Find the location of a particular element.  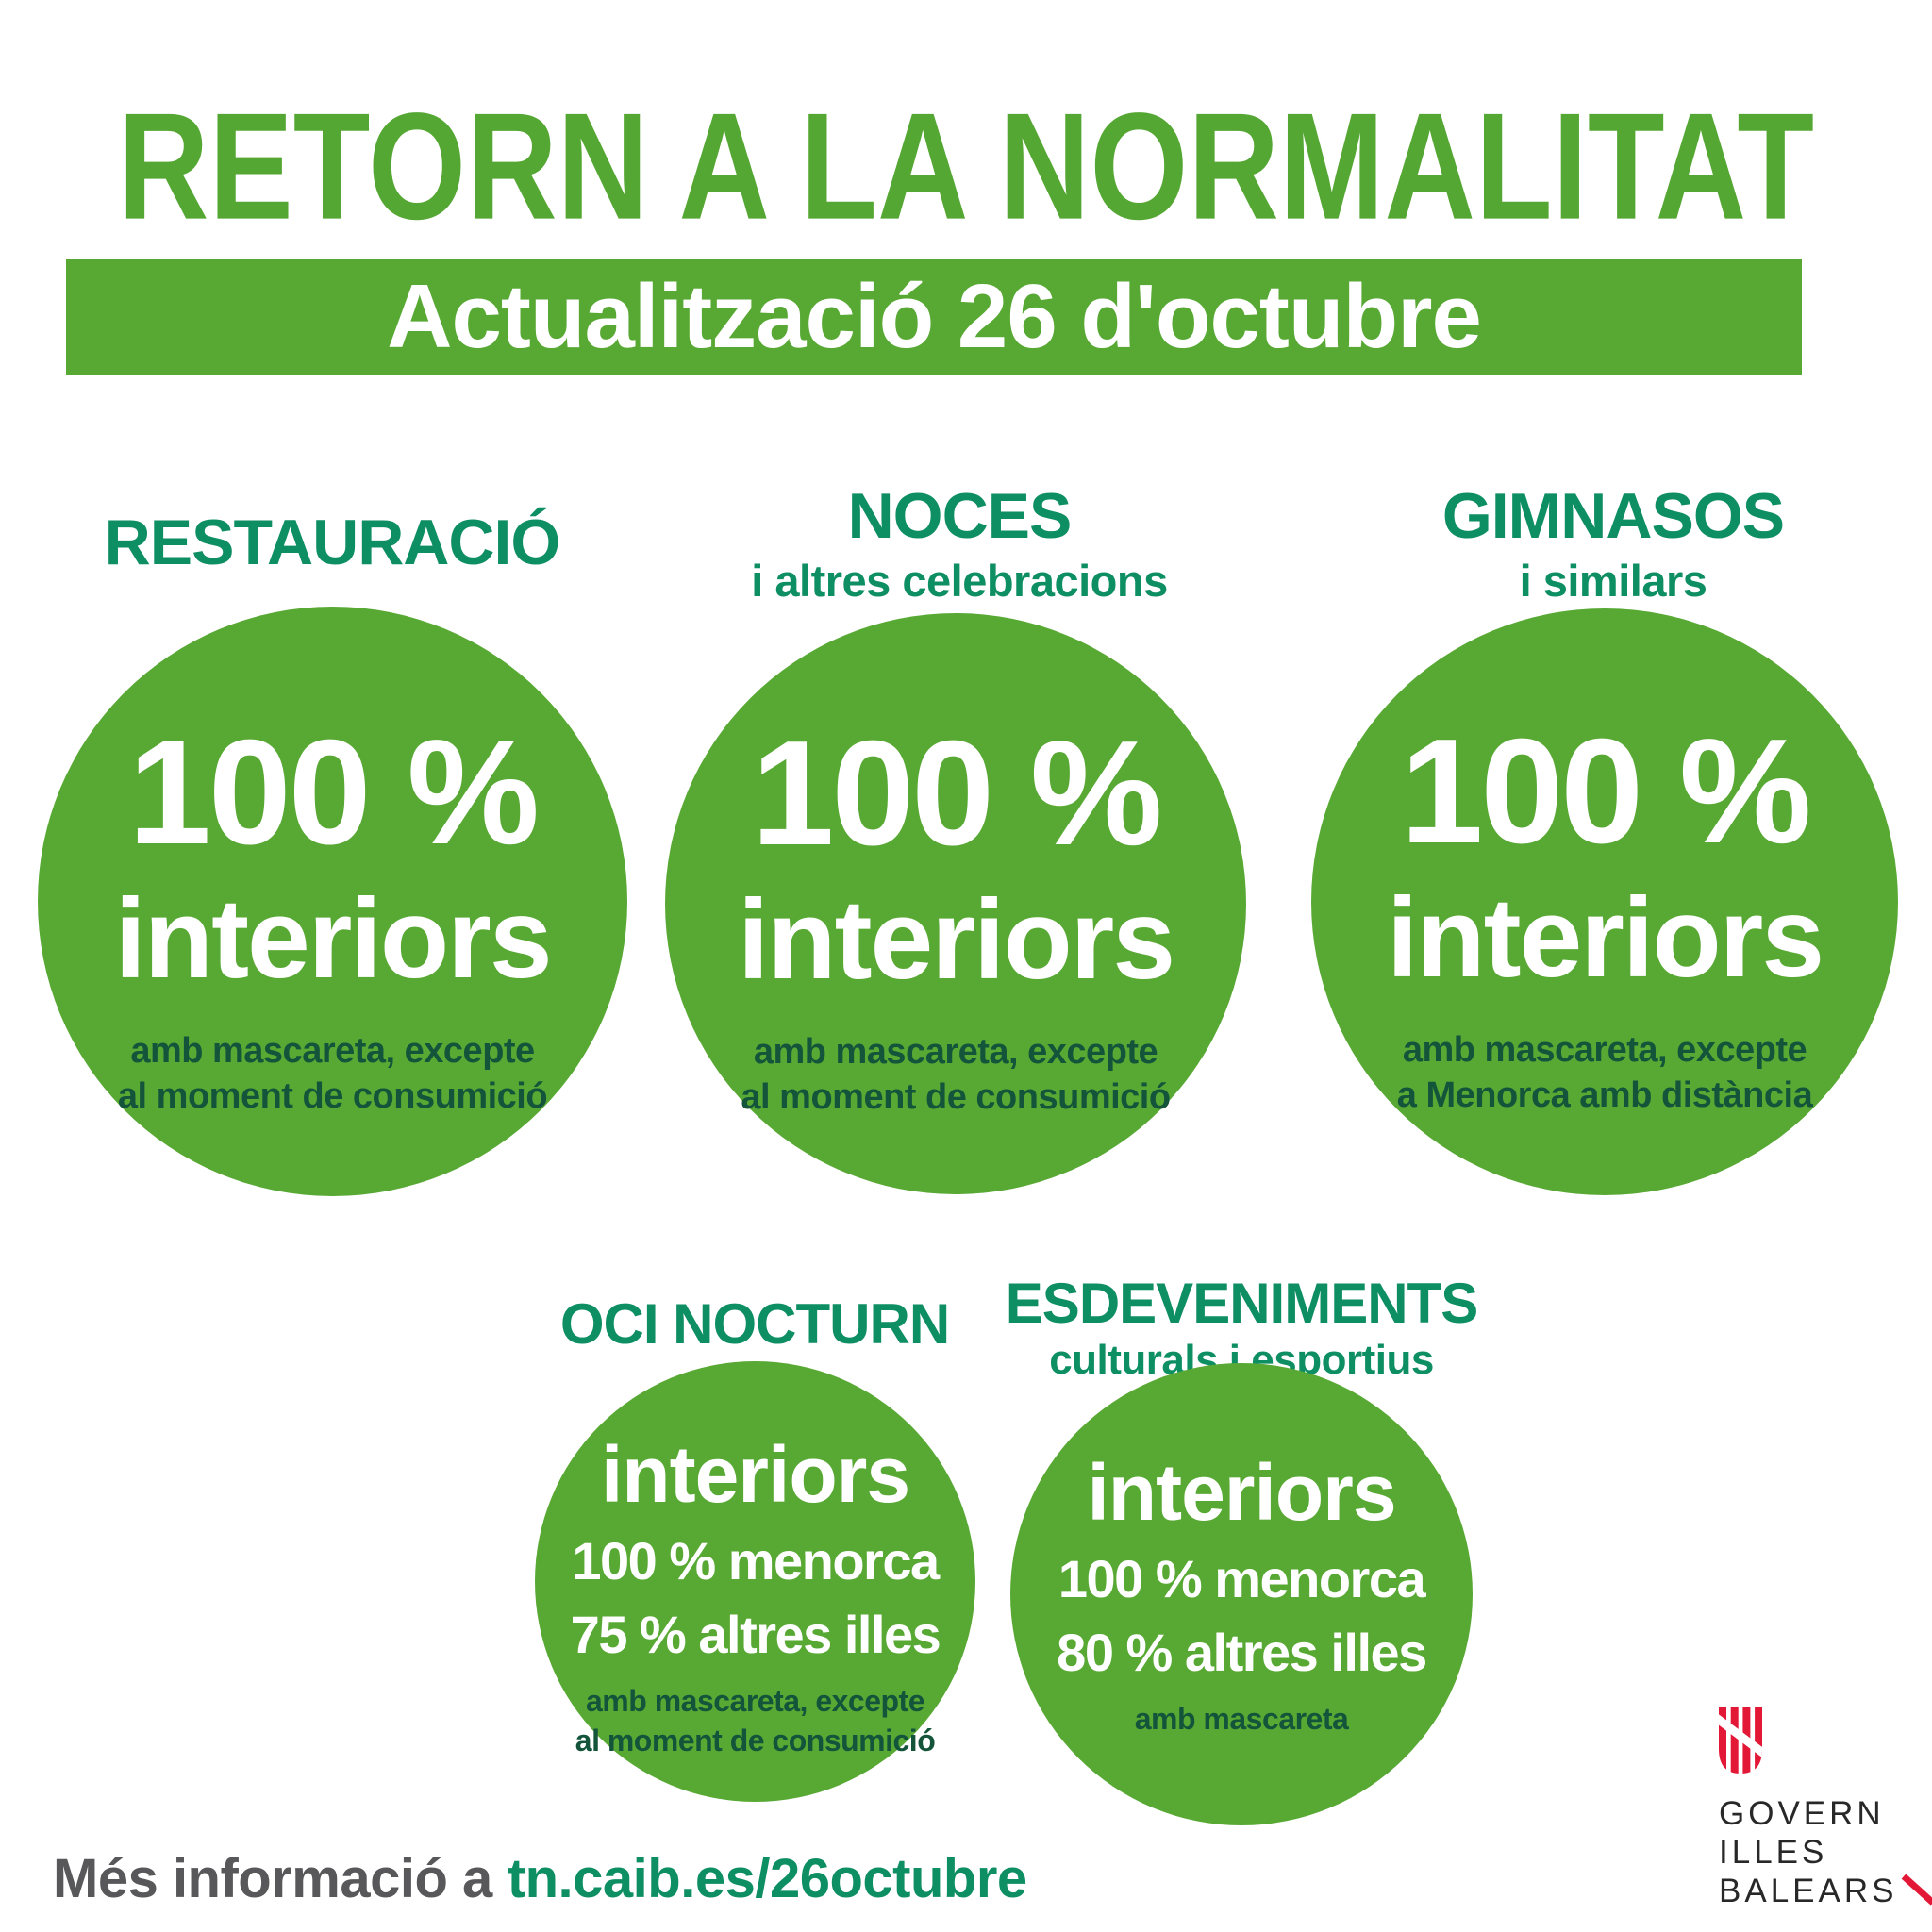

page-title: RETORN A LA NORMALITAT is located at coordinates (966, 167).